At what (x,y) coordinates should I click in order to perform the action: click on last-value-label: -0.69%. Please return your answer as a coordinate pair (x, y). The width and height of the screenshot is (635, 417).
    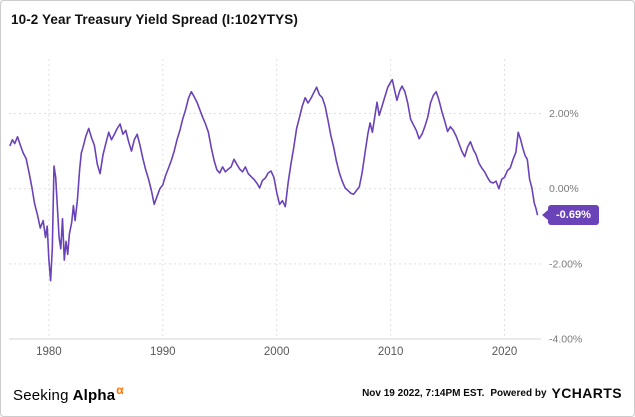
    Looking at the image, I should click on (573, 214).